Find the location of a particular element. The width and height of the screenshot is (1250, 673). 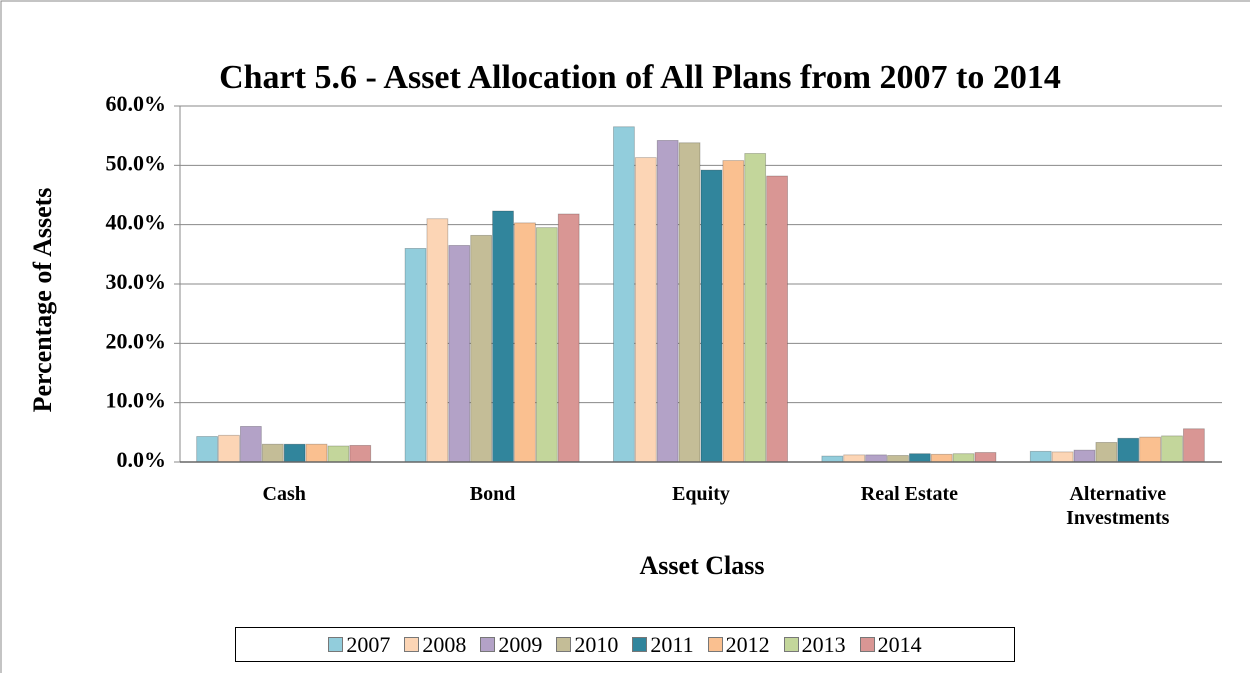

legend-item: 2013 is located at coordinates (814, 644).